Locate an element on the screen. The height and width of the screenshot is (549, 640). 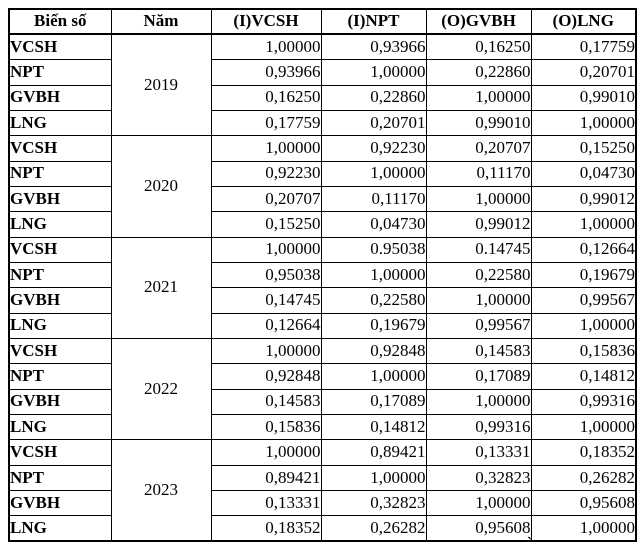
value-cell: 0,12664 is located at coordinates (583, 249).